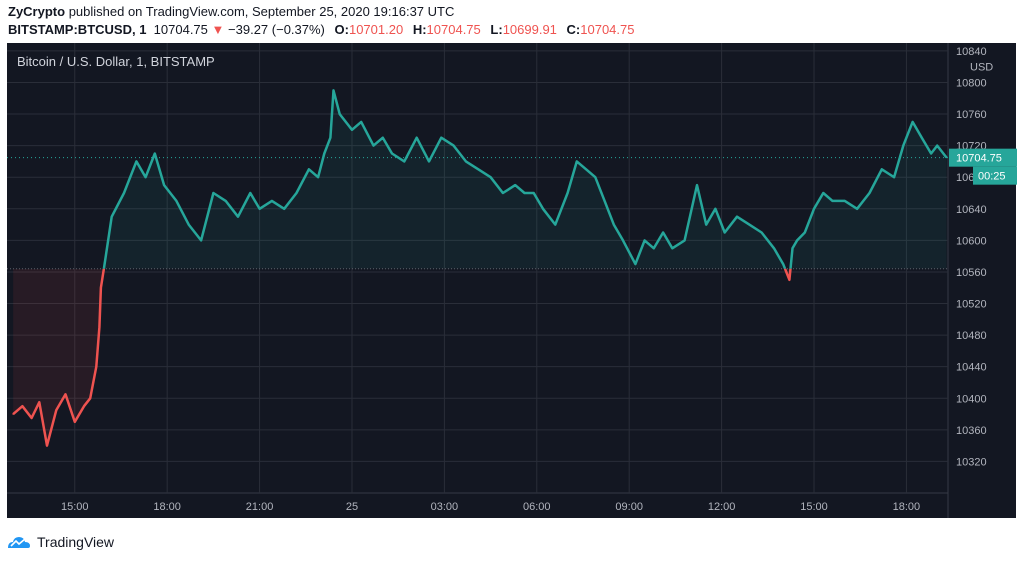 This screenshot has width=1024, height=561. What do you see at coordinates (529, 29) in the screenshot?
I see `low-value: 10699.91` at bounding box center [529, 29].